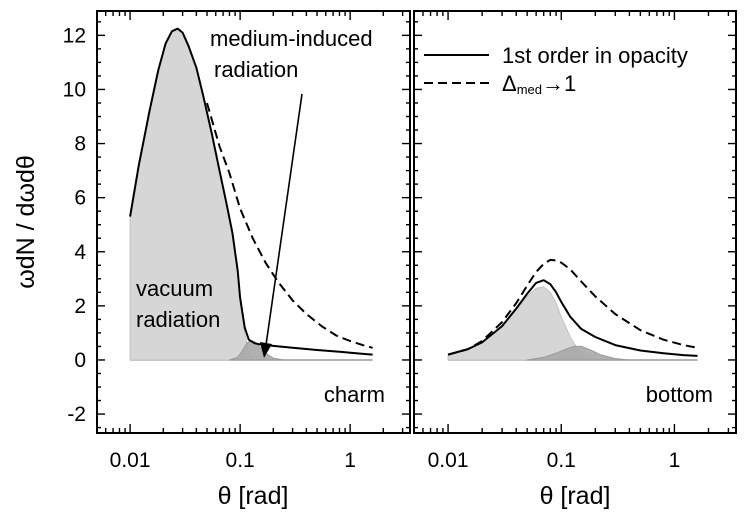 The width and height of the screenshot is (747, 520). I want to click on bottom-series-1st-order-in-opacity, so click(572, 318).